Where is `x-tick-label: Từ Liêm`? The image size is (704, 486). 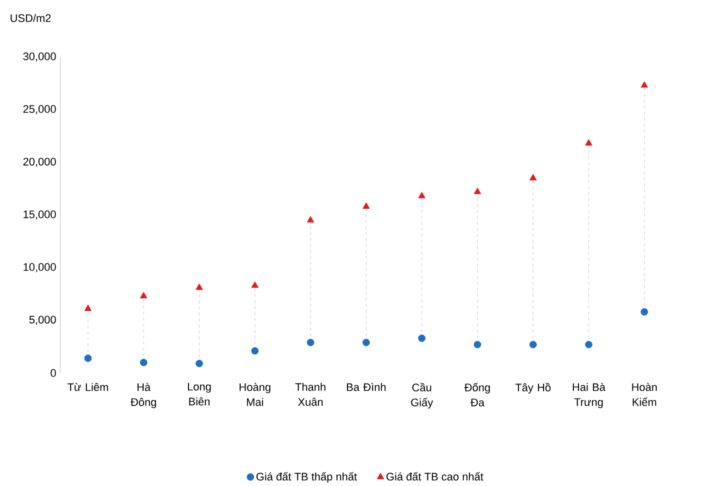 x-tick-label: Từ Liêm is located at coordinates (88, 387).